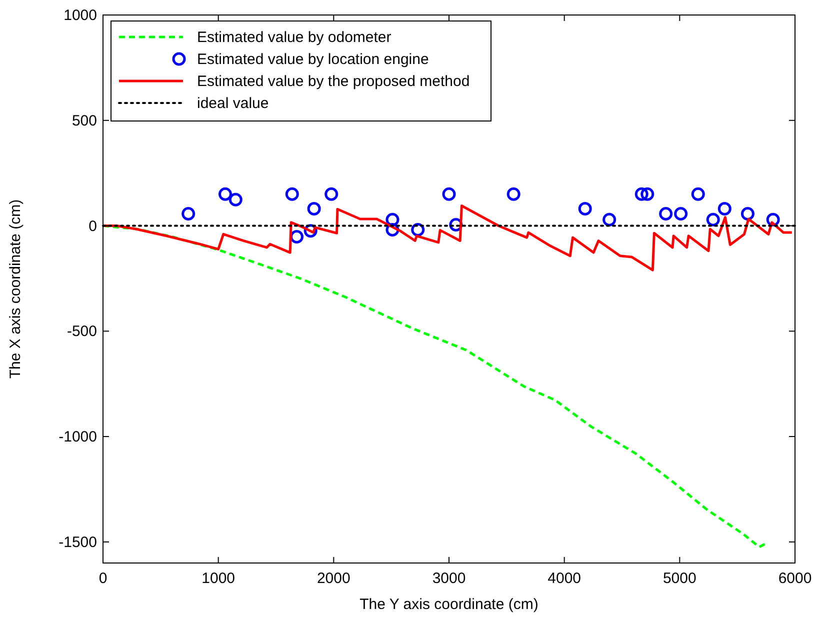 Image resolution: width=819 pixels, height=621 pixels. Describe the element at coordinates (333, 81) in the screenshot. I see `legend-label: Estimated value by the proposed method` at that location.